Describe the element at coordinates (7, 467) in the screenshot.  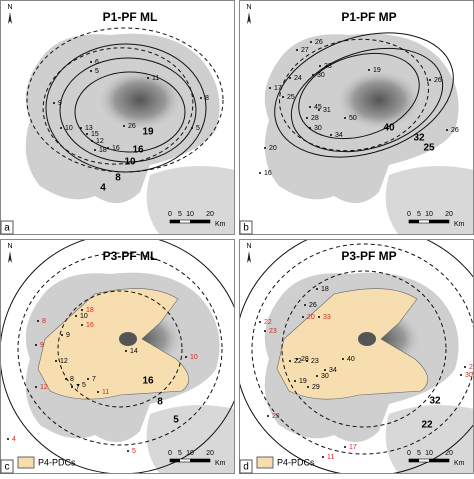
I see `panel-letter: c` at that location.